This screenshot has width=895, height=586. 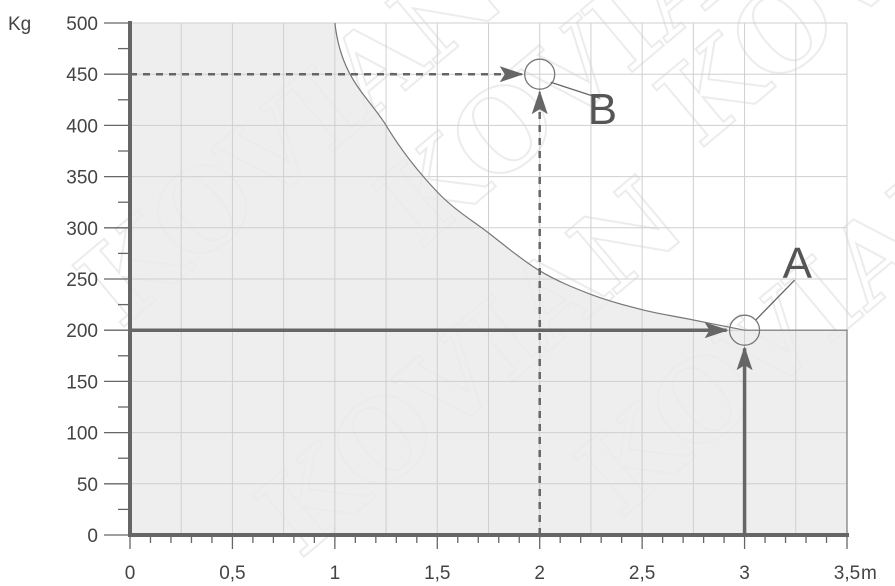 I want to click on x-tick-label: 2,5, so click(x=642, y=573).